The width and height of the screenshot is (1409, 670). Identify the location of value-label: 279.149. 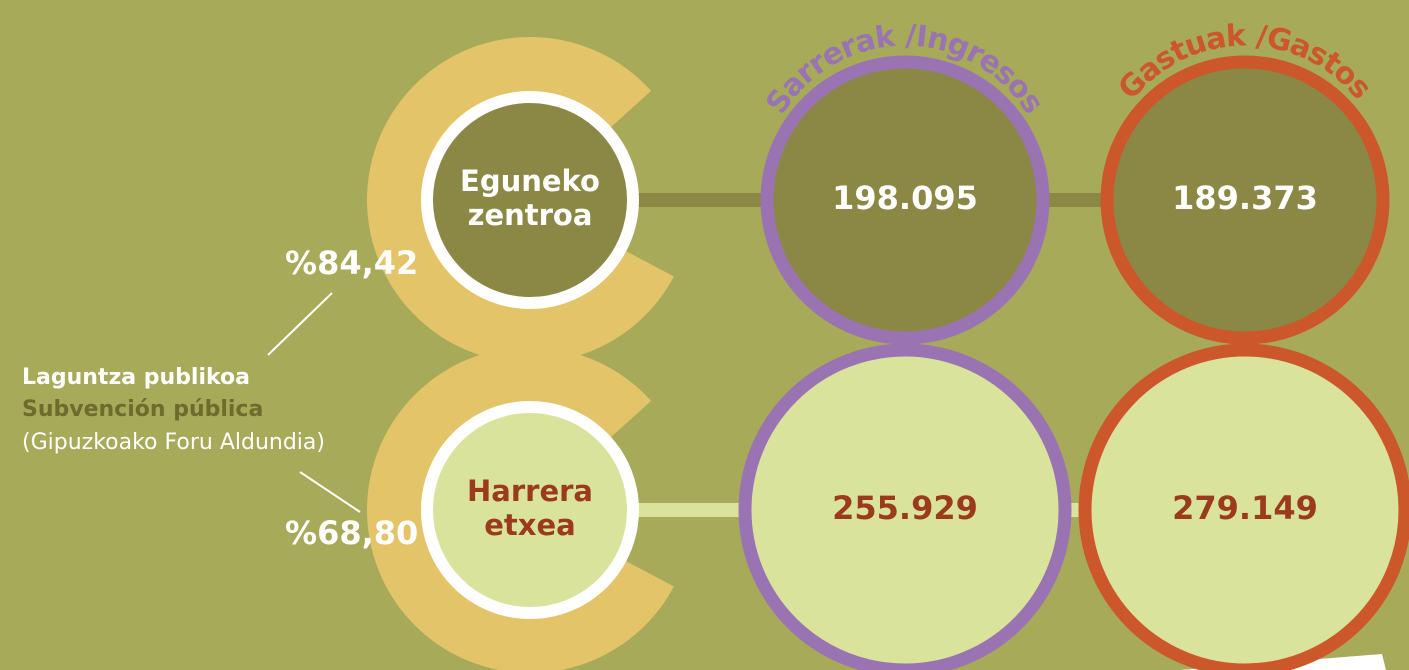
(1245, 508).